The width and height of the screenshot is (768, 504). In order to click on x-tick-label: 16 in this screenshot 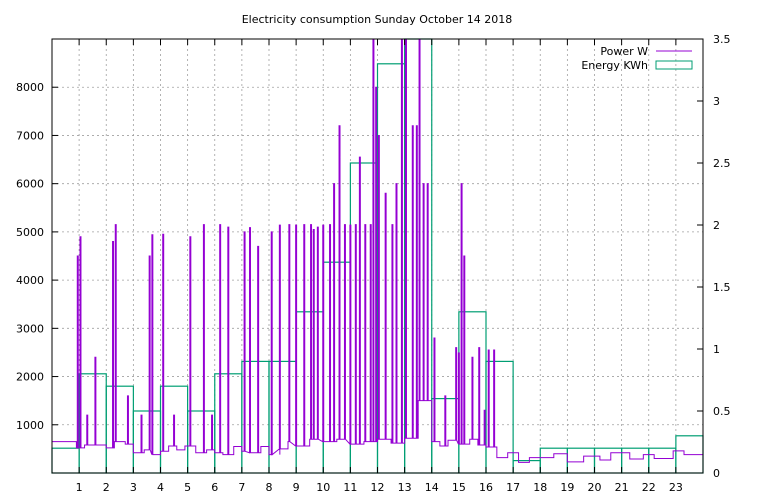, I will do `click(486, 487)`.